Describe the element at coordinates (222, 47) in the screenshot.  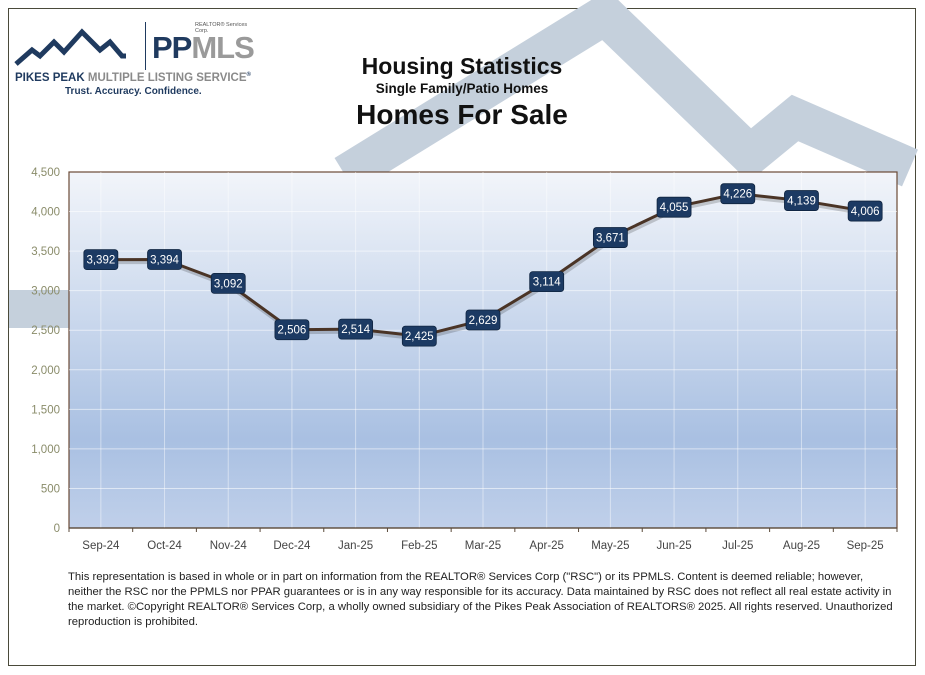
I see `logo-brand-mls: MLS` at that location.